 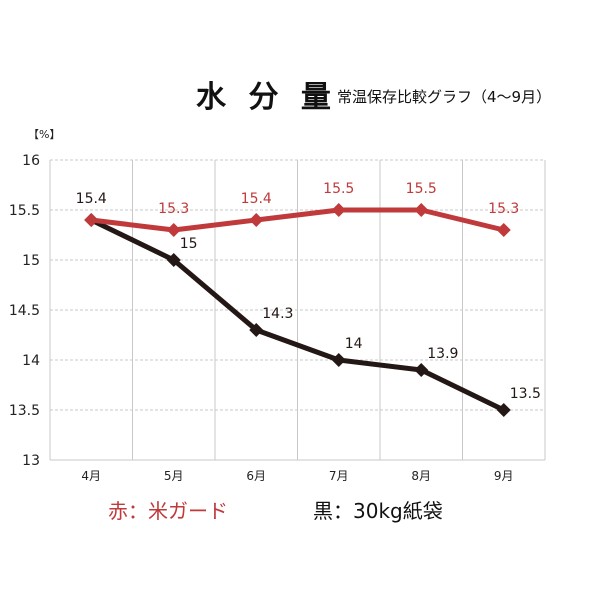 What do you see at coordinates (421, 476) in the screenshot?
I see `x-tick-label: 8月` at bounding box center [421, 476].